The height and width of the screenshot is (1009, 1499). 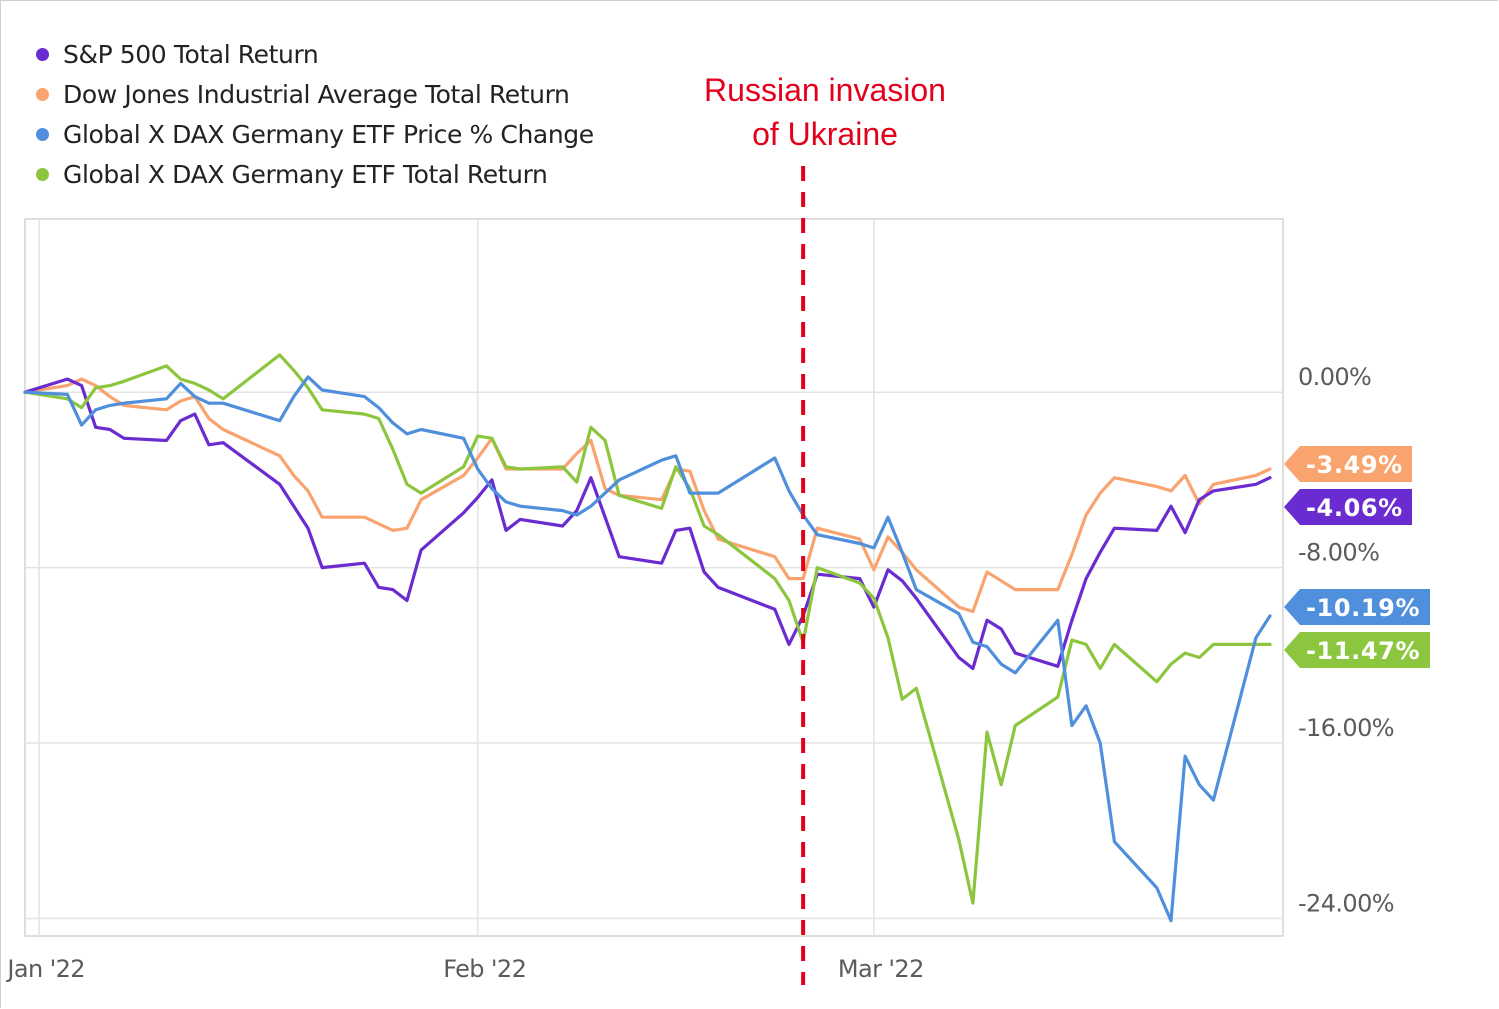 What do you see at coordinates (42, 134) in the screenshot?
I see `legend-marker-dax-price` at bounding box center [42, 134].